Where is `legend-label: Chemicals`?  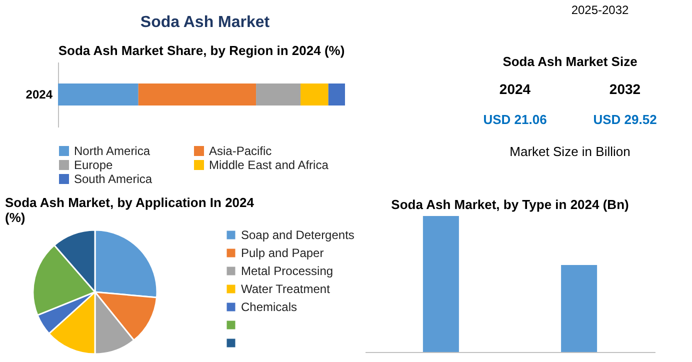 legend-label: Chemicals is located at coordinates (269, 307).